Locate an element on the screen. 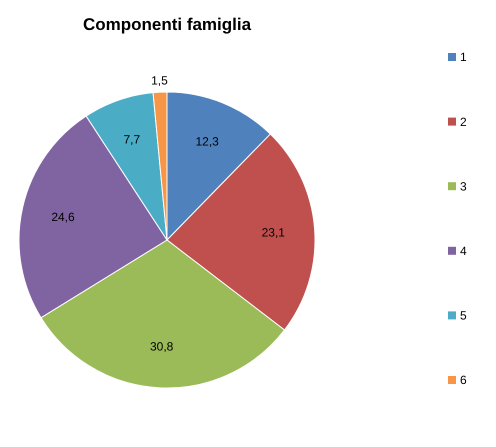 This screenshot has height=447, width=496. data-label: 12,3 is located at coordinates (207, 141).